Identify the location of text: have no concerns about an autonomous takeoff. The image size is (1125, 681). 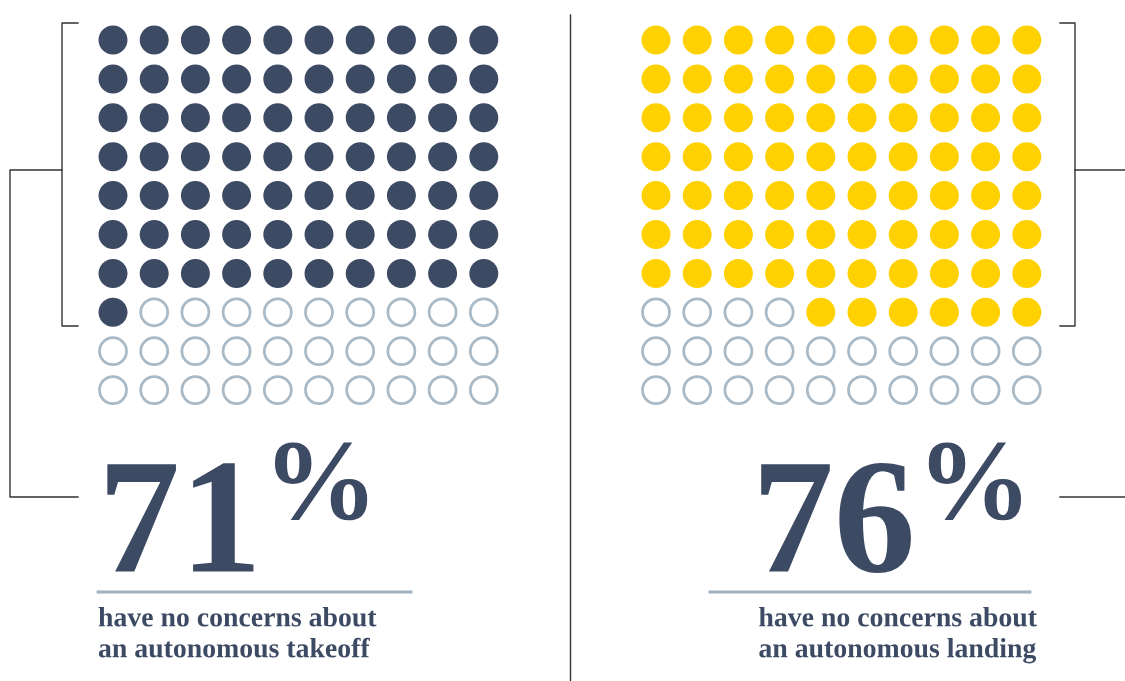
(237, 632).